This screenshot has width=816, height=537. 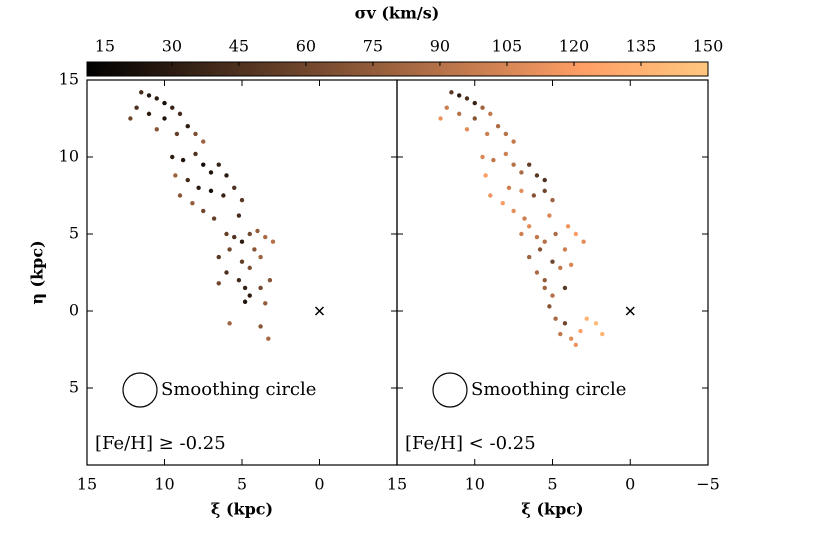 What do you see at coordinates (69, 79) in the screenshot?
I see `y-tick-label: 15` at bounding box center [69, 79].